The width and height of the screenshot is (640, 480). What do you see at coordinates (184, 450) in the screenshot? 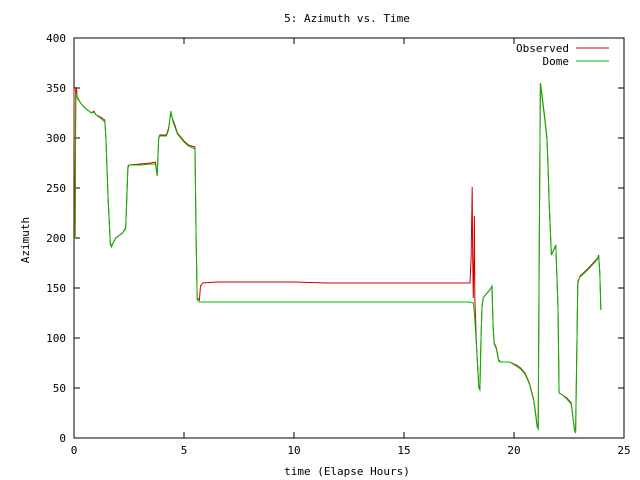
I see `x-tick-label: 5` at bounding box center [184, 450].